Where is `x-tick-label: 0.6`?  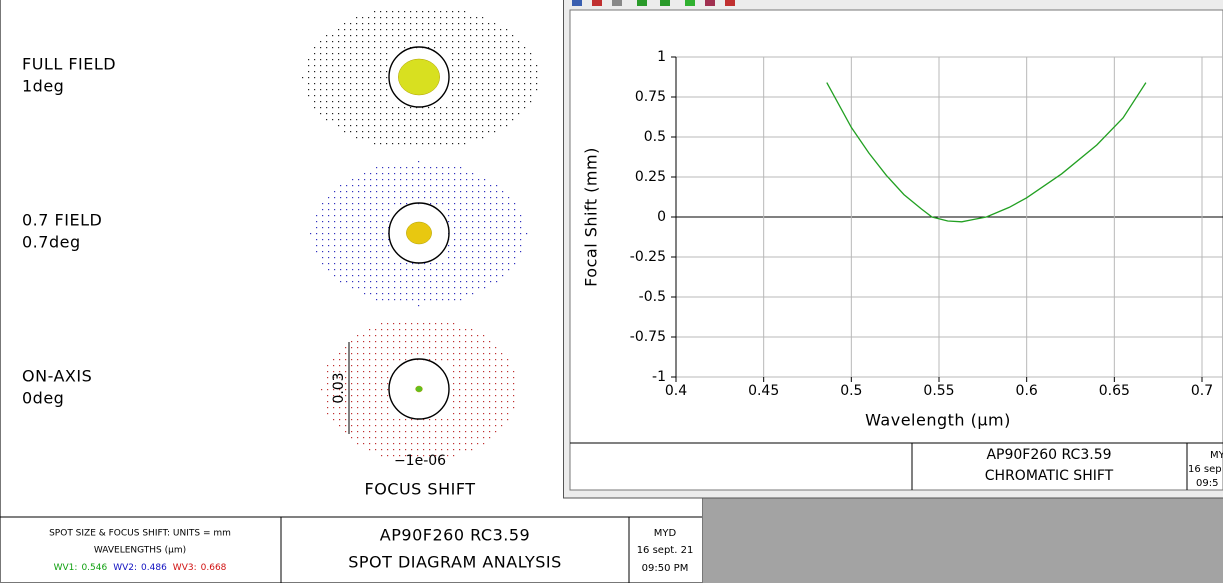 x-tick-label: 0.6 is located at coordinates (1027, 391).